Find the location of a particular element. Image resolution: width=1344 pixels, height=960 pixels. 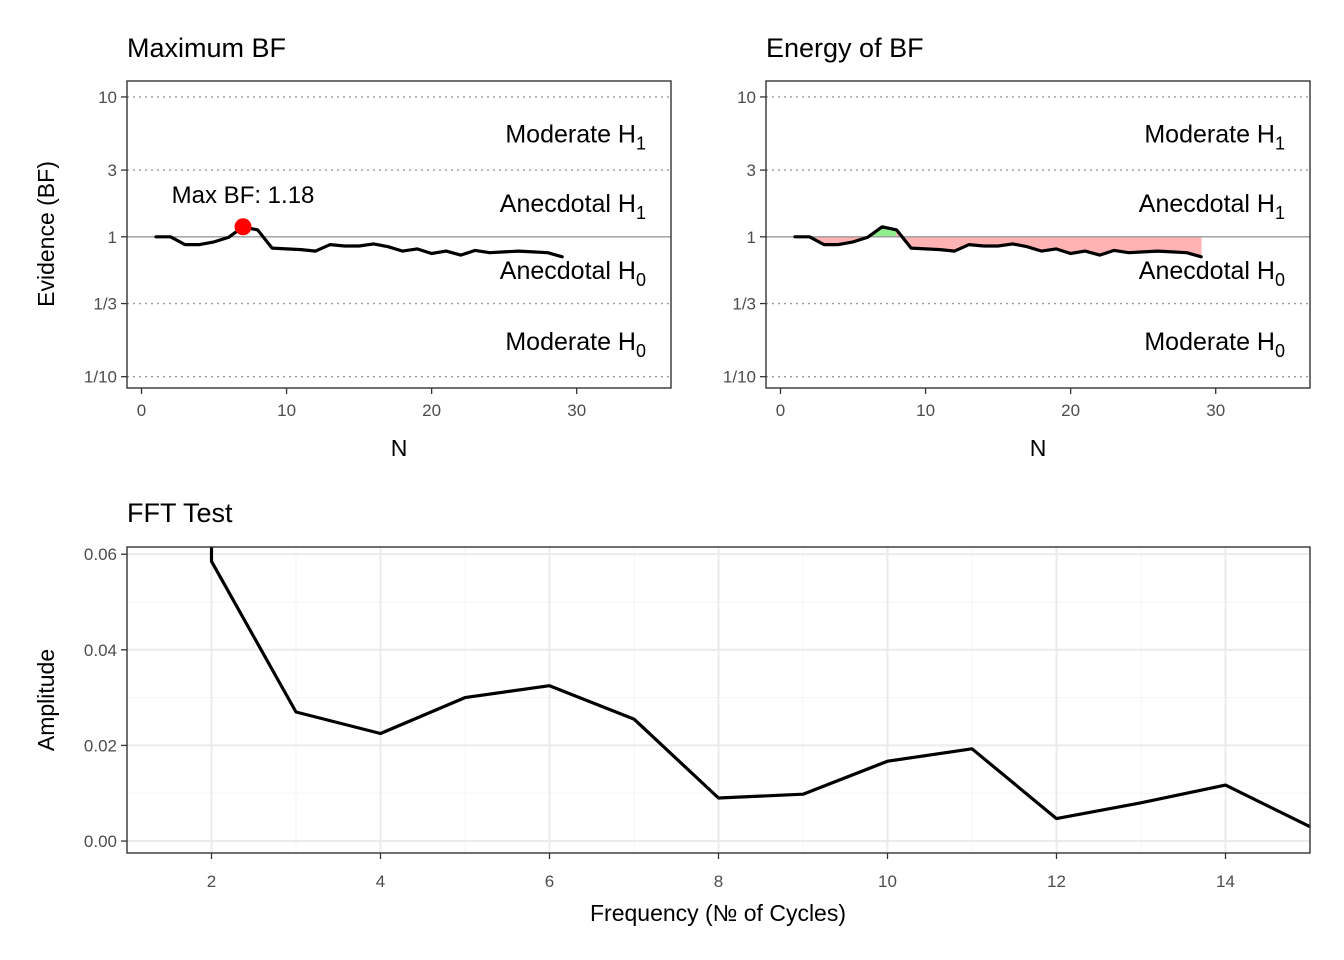

p1-evidence-label-sub-3: 0 is located at coordinates (641, 351).